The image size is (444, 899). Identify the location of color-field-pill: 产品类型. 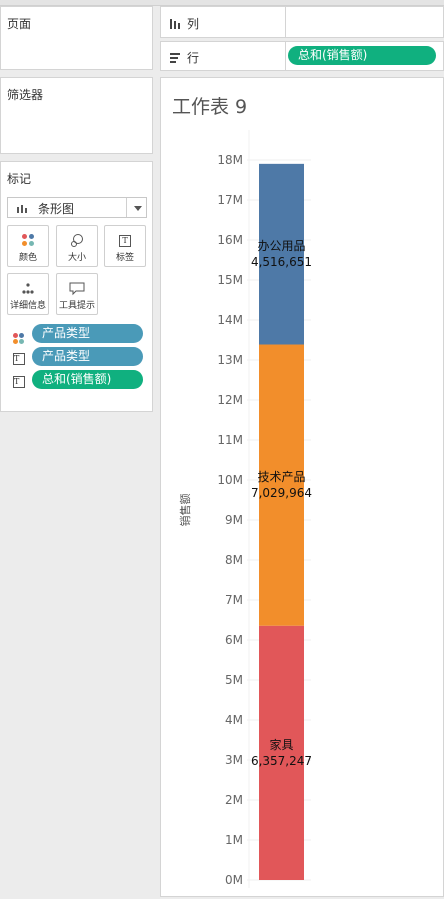
(87, 333).